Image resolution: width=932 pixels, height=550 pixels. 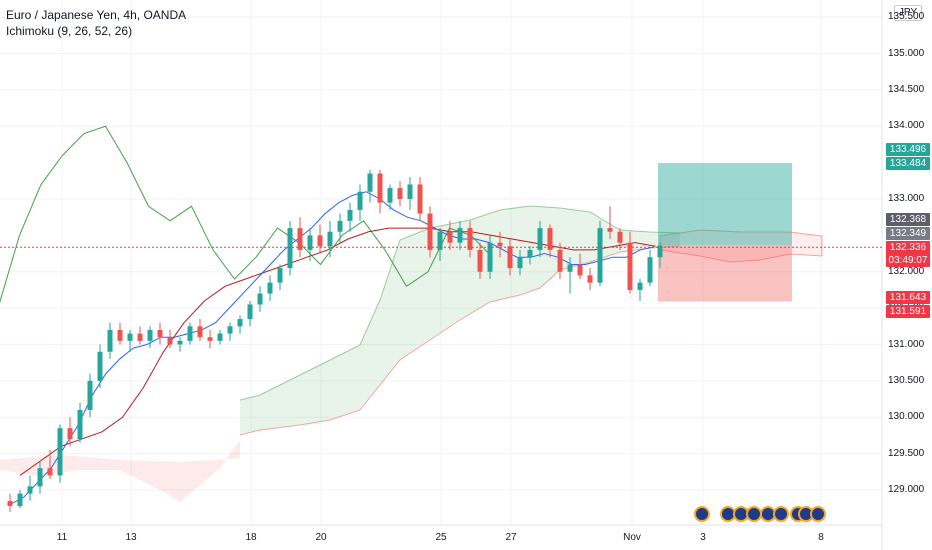 What do you see at coordinates (906, 380) in the screenshot?
I see `price-axis-label: 130.500` at bounding box center [906, 380].